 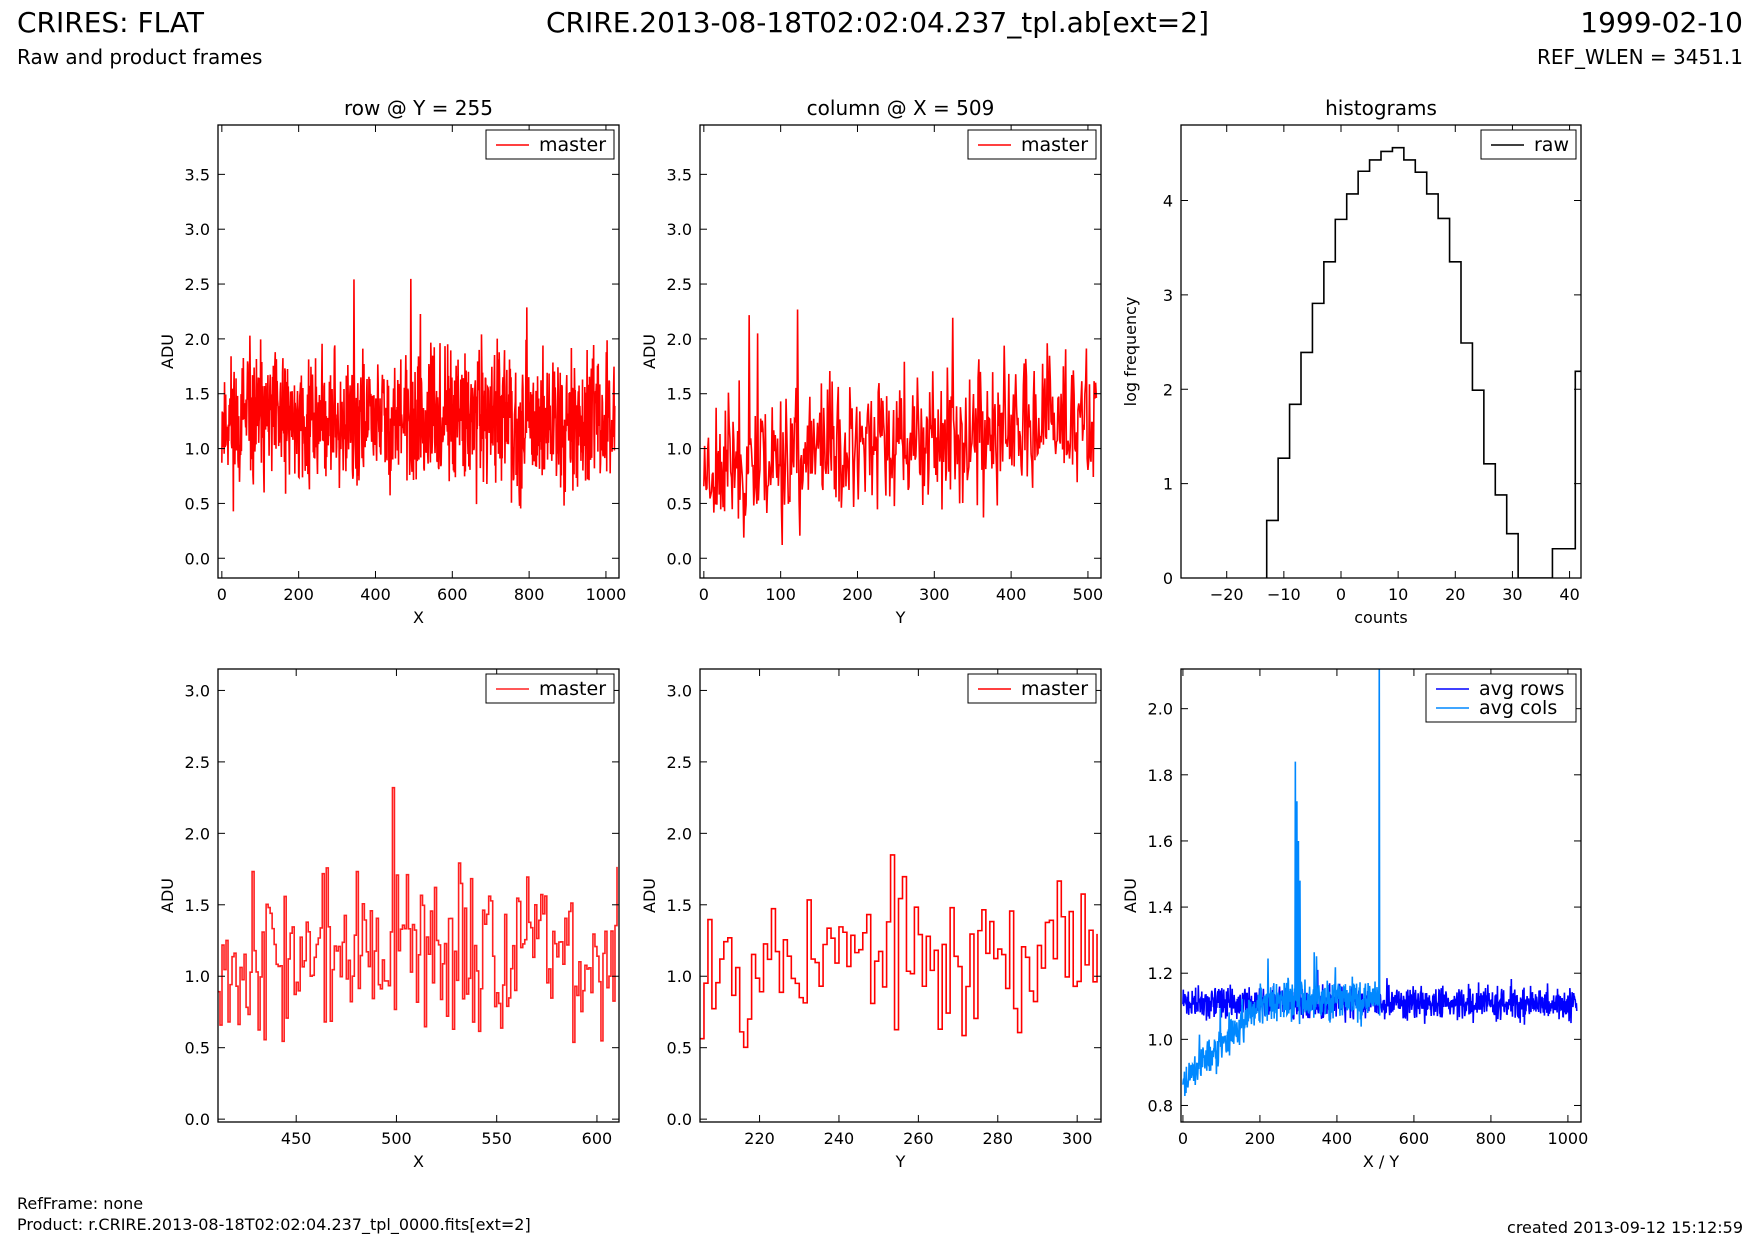 What do you see at coordinates (296, 1138) in the screenshot?
I see `x-tick-label: 450` at bounding box center [296, 1138].